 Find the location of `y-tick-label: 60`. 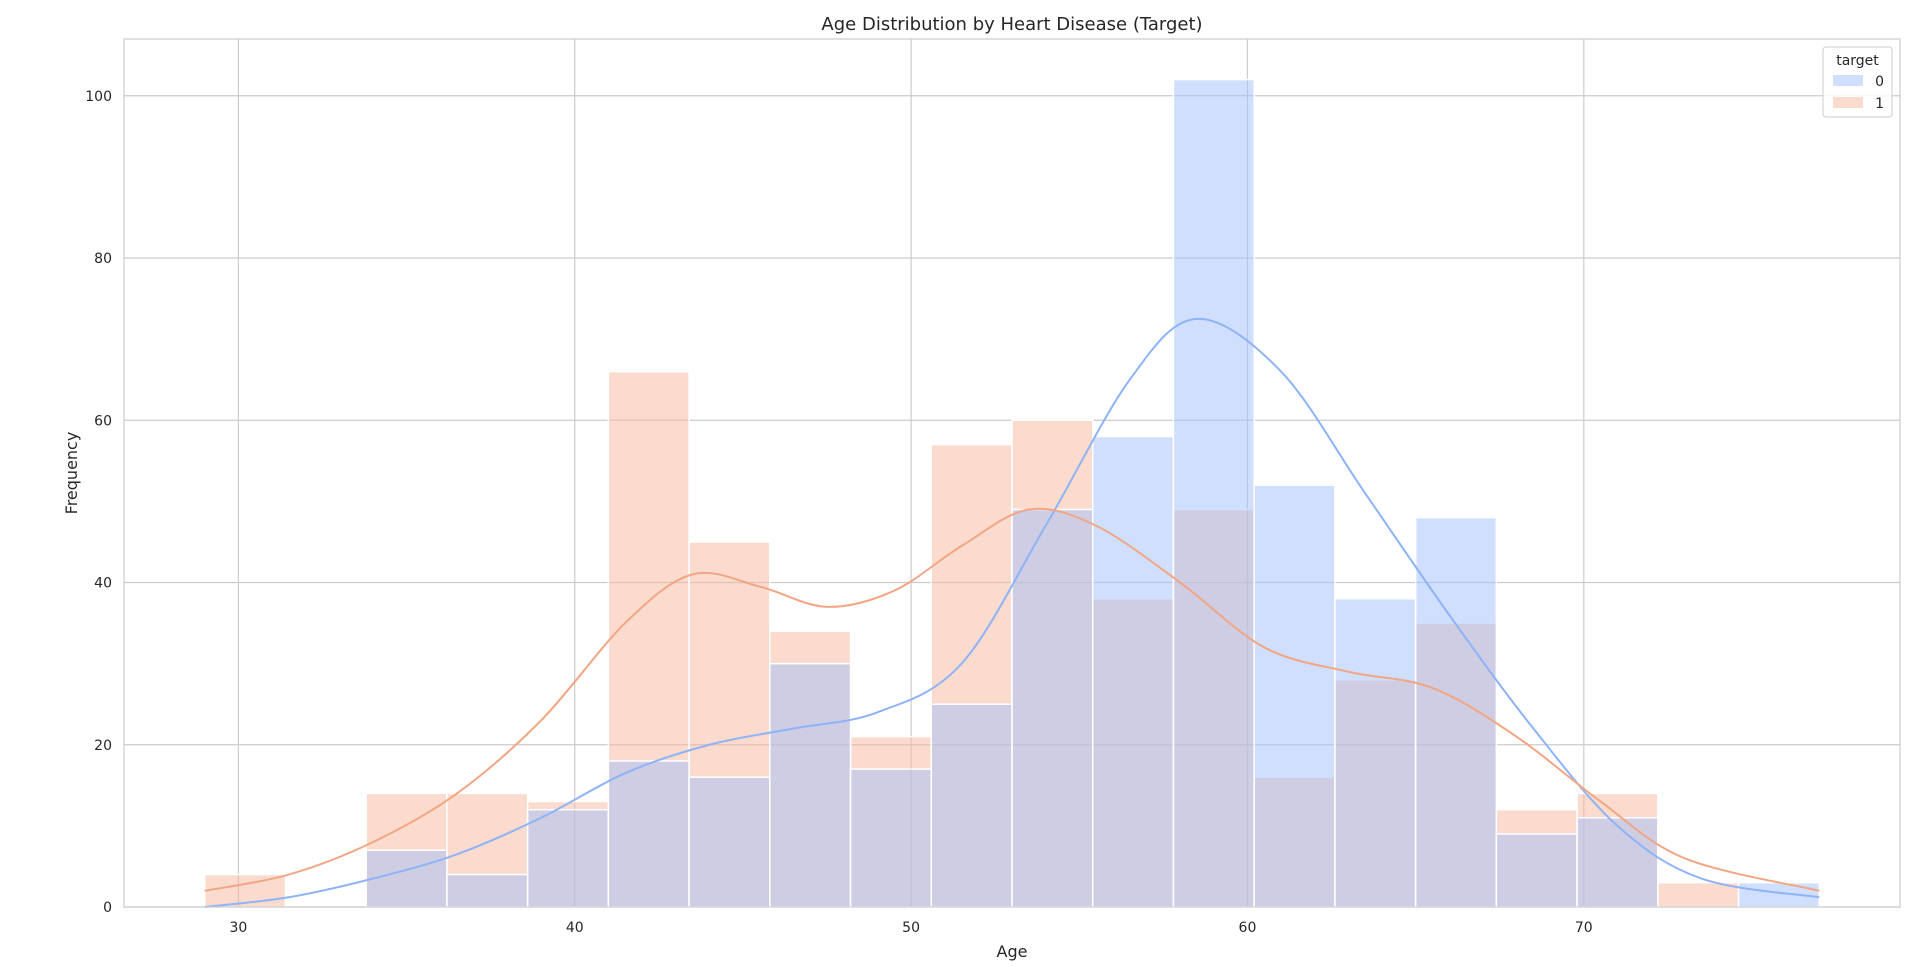

y-tick-label: 60 is located at coordinates (103, 421).